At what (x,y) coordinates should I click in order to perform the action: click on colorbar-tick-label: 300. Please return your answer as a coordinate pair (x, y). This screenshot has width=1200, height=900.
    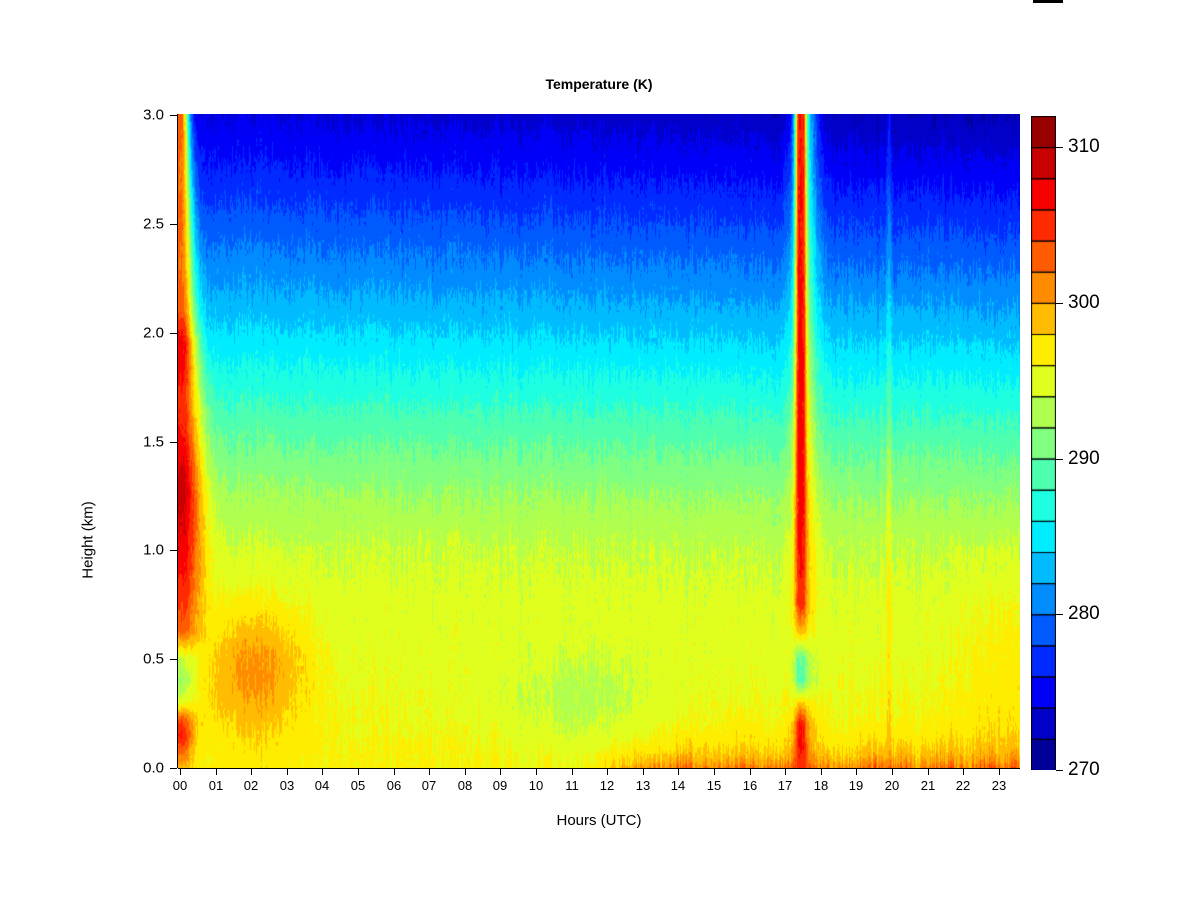
    Looking at the image, I should click on (1084, 302).